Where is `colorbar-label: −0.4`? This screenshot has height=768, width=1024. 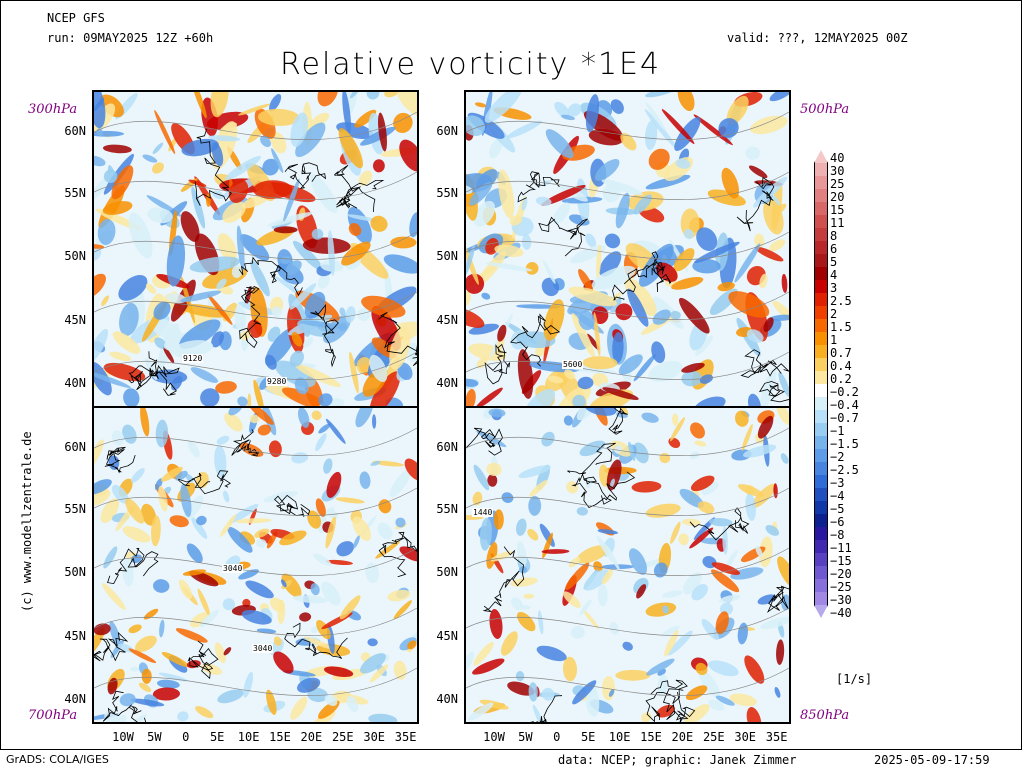
colorbar-label: −0.4 is located at coordinates (844, 405).